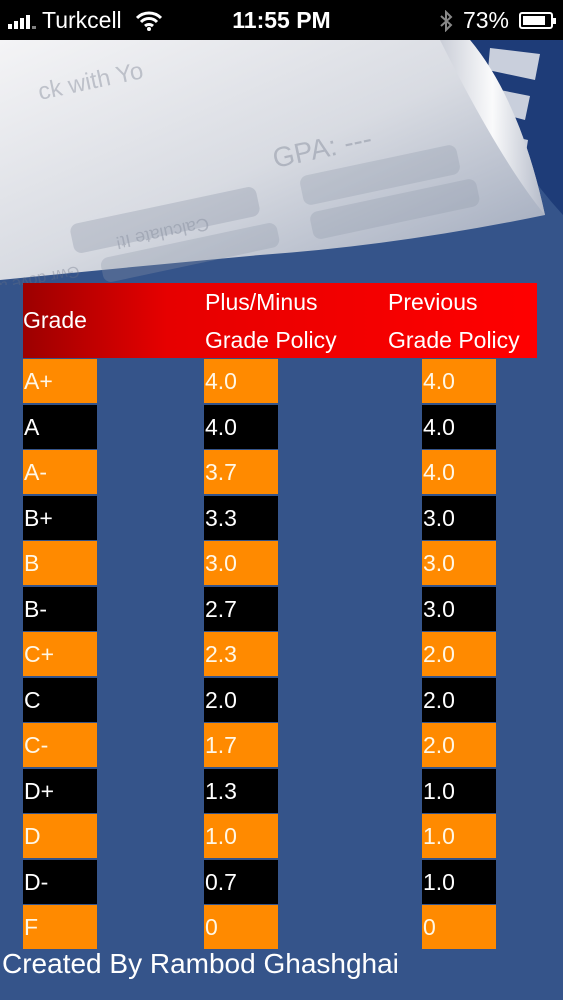  What do you see at coordinates (60, 381) in the screenshot?
I see `grade-cell: A+` at bounding box center [60, 381].